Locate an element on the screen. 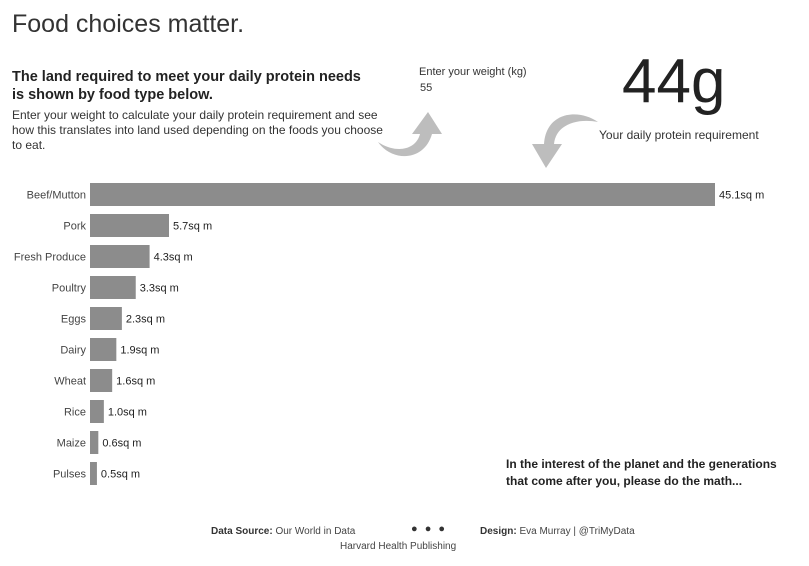 The height and width of the screenshot is (566, 809). data-source: Data Source: Our World in Data is located at coordinates (283, 531).